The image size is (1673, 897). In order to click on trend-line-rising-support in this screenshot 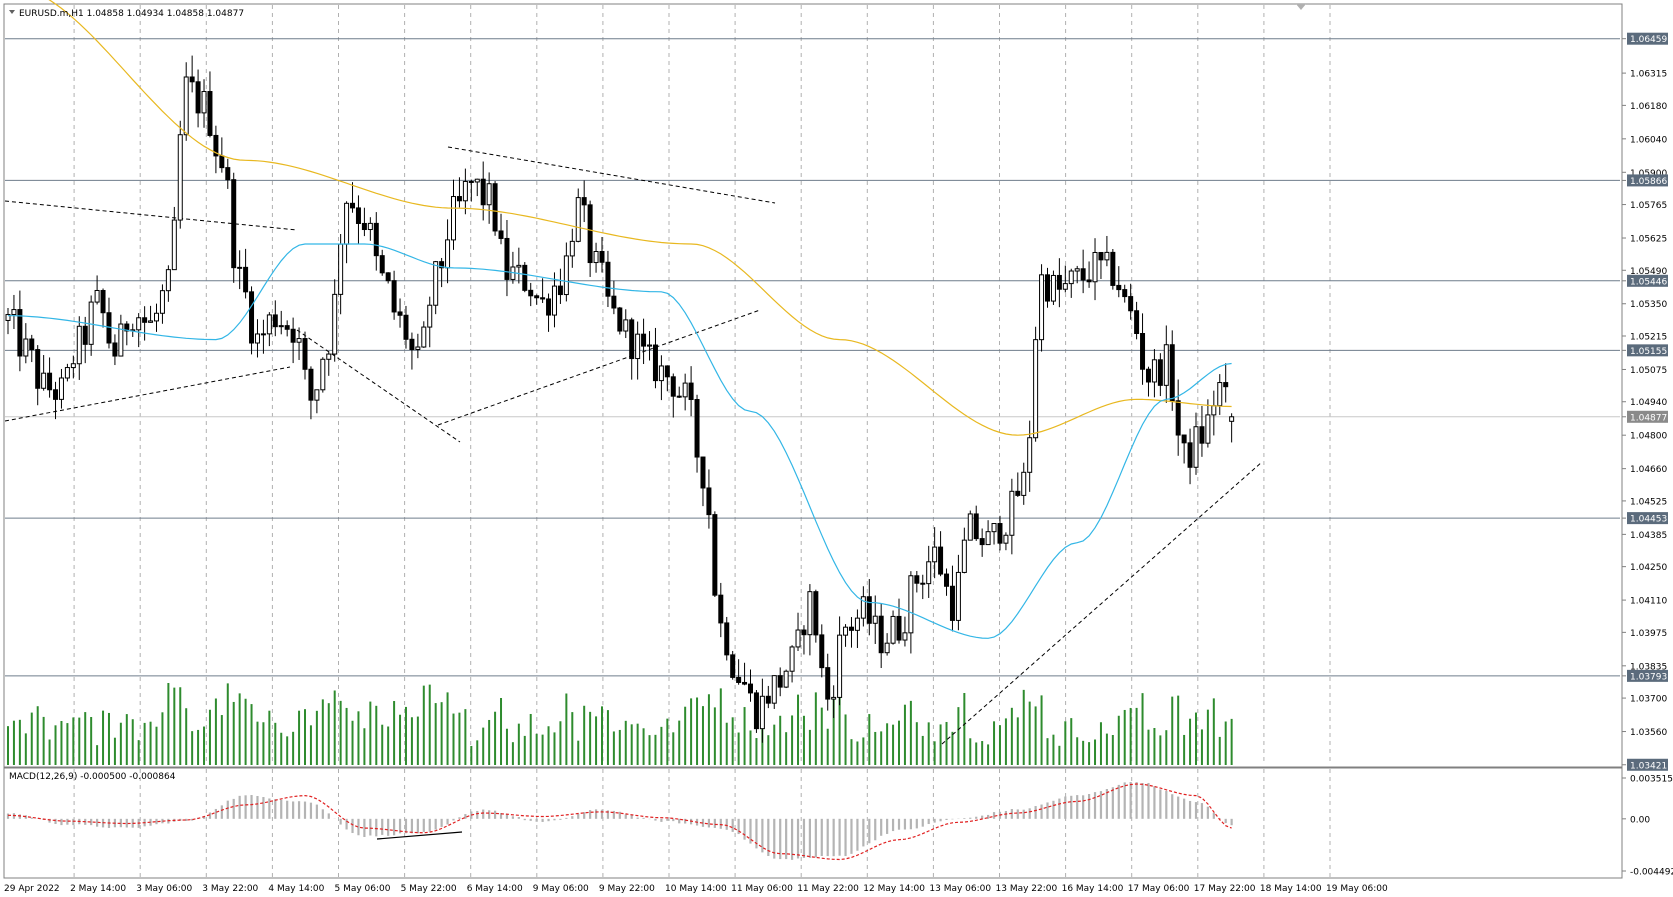, I will do `click(1102, 603)`.